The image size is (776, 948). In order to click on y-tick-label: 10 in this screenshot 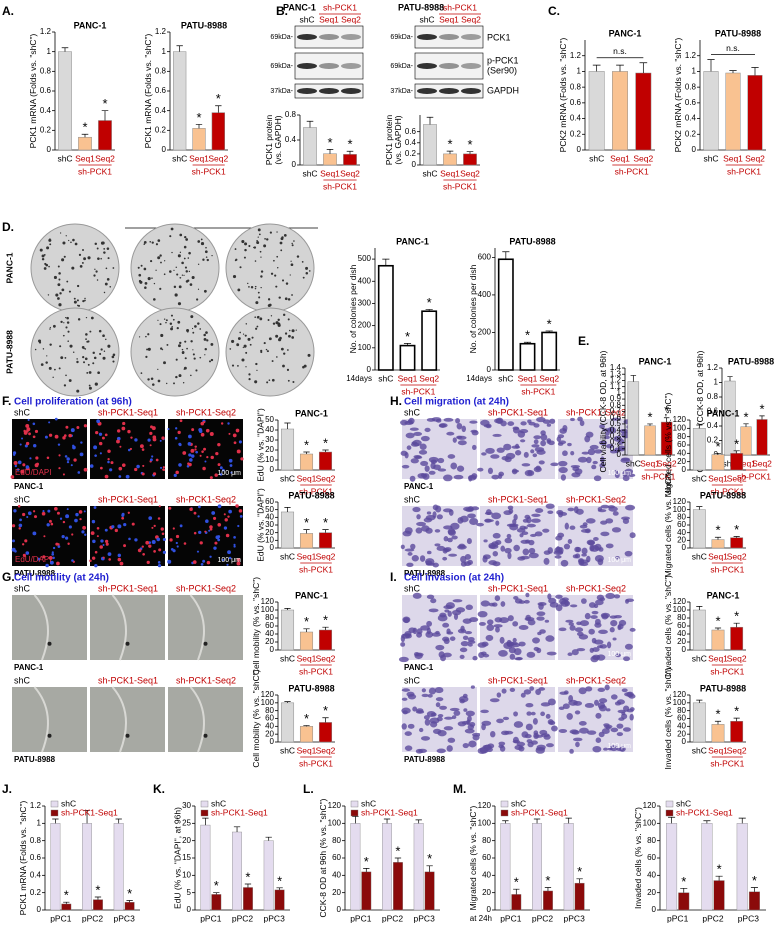, I will do `click(269, 539)`.